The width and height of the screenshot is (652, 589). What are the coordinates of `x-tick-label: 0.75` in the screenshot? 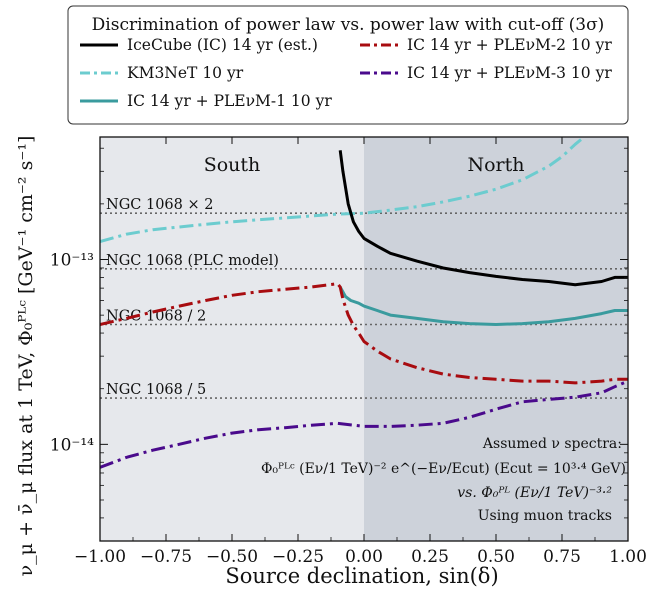 It's located at (562, 557).